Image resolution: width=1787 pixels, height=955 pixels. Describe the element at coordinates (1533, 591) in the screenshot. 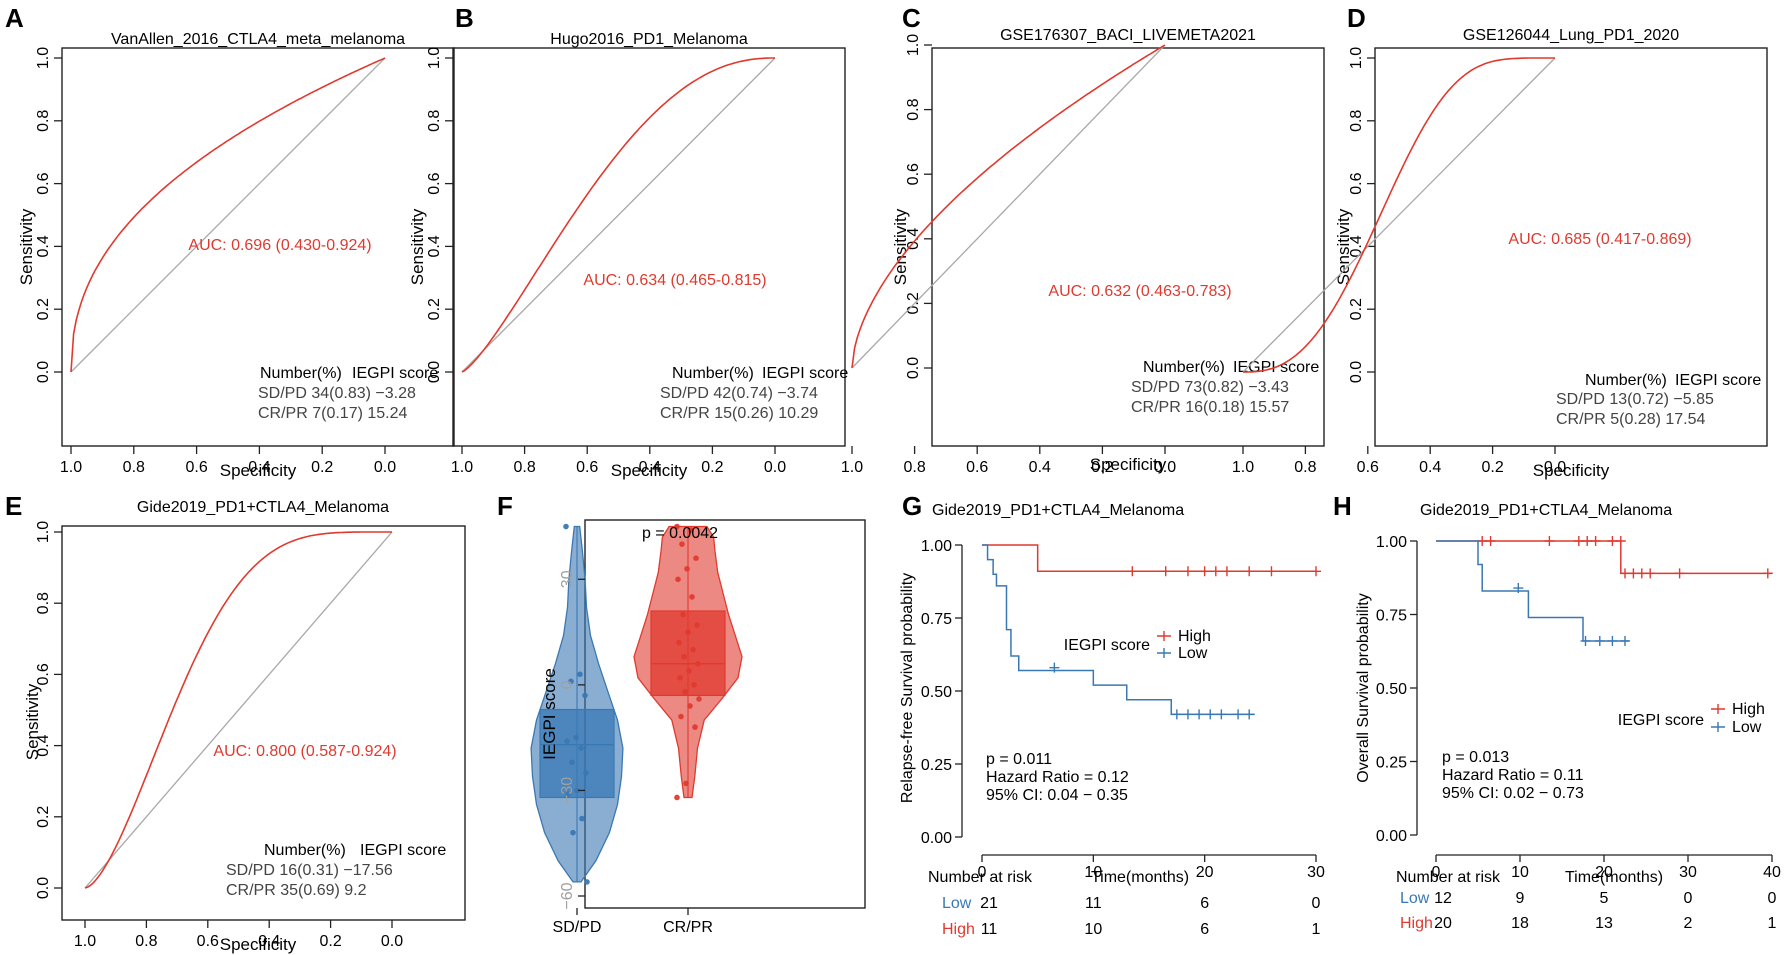

I see `km-curve-low` at that location.